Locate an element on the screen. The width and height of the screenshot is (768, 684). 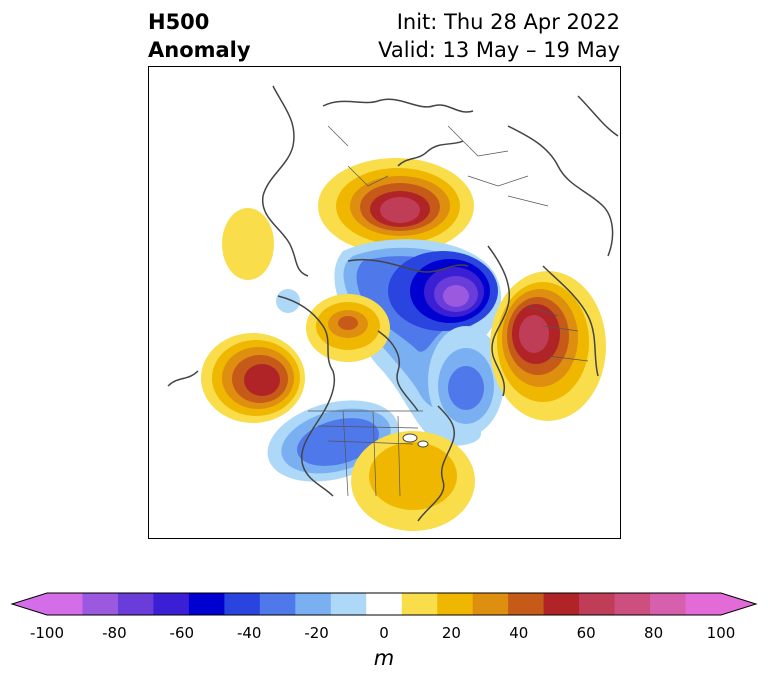
anomaly-hudson-trough is located at coordinates (466, 381).